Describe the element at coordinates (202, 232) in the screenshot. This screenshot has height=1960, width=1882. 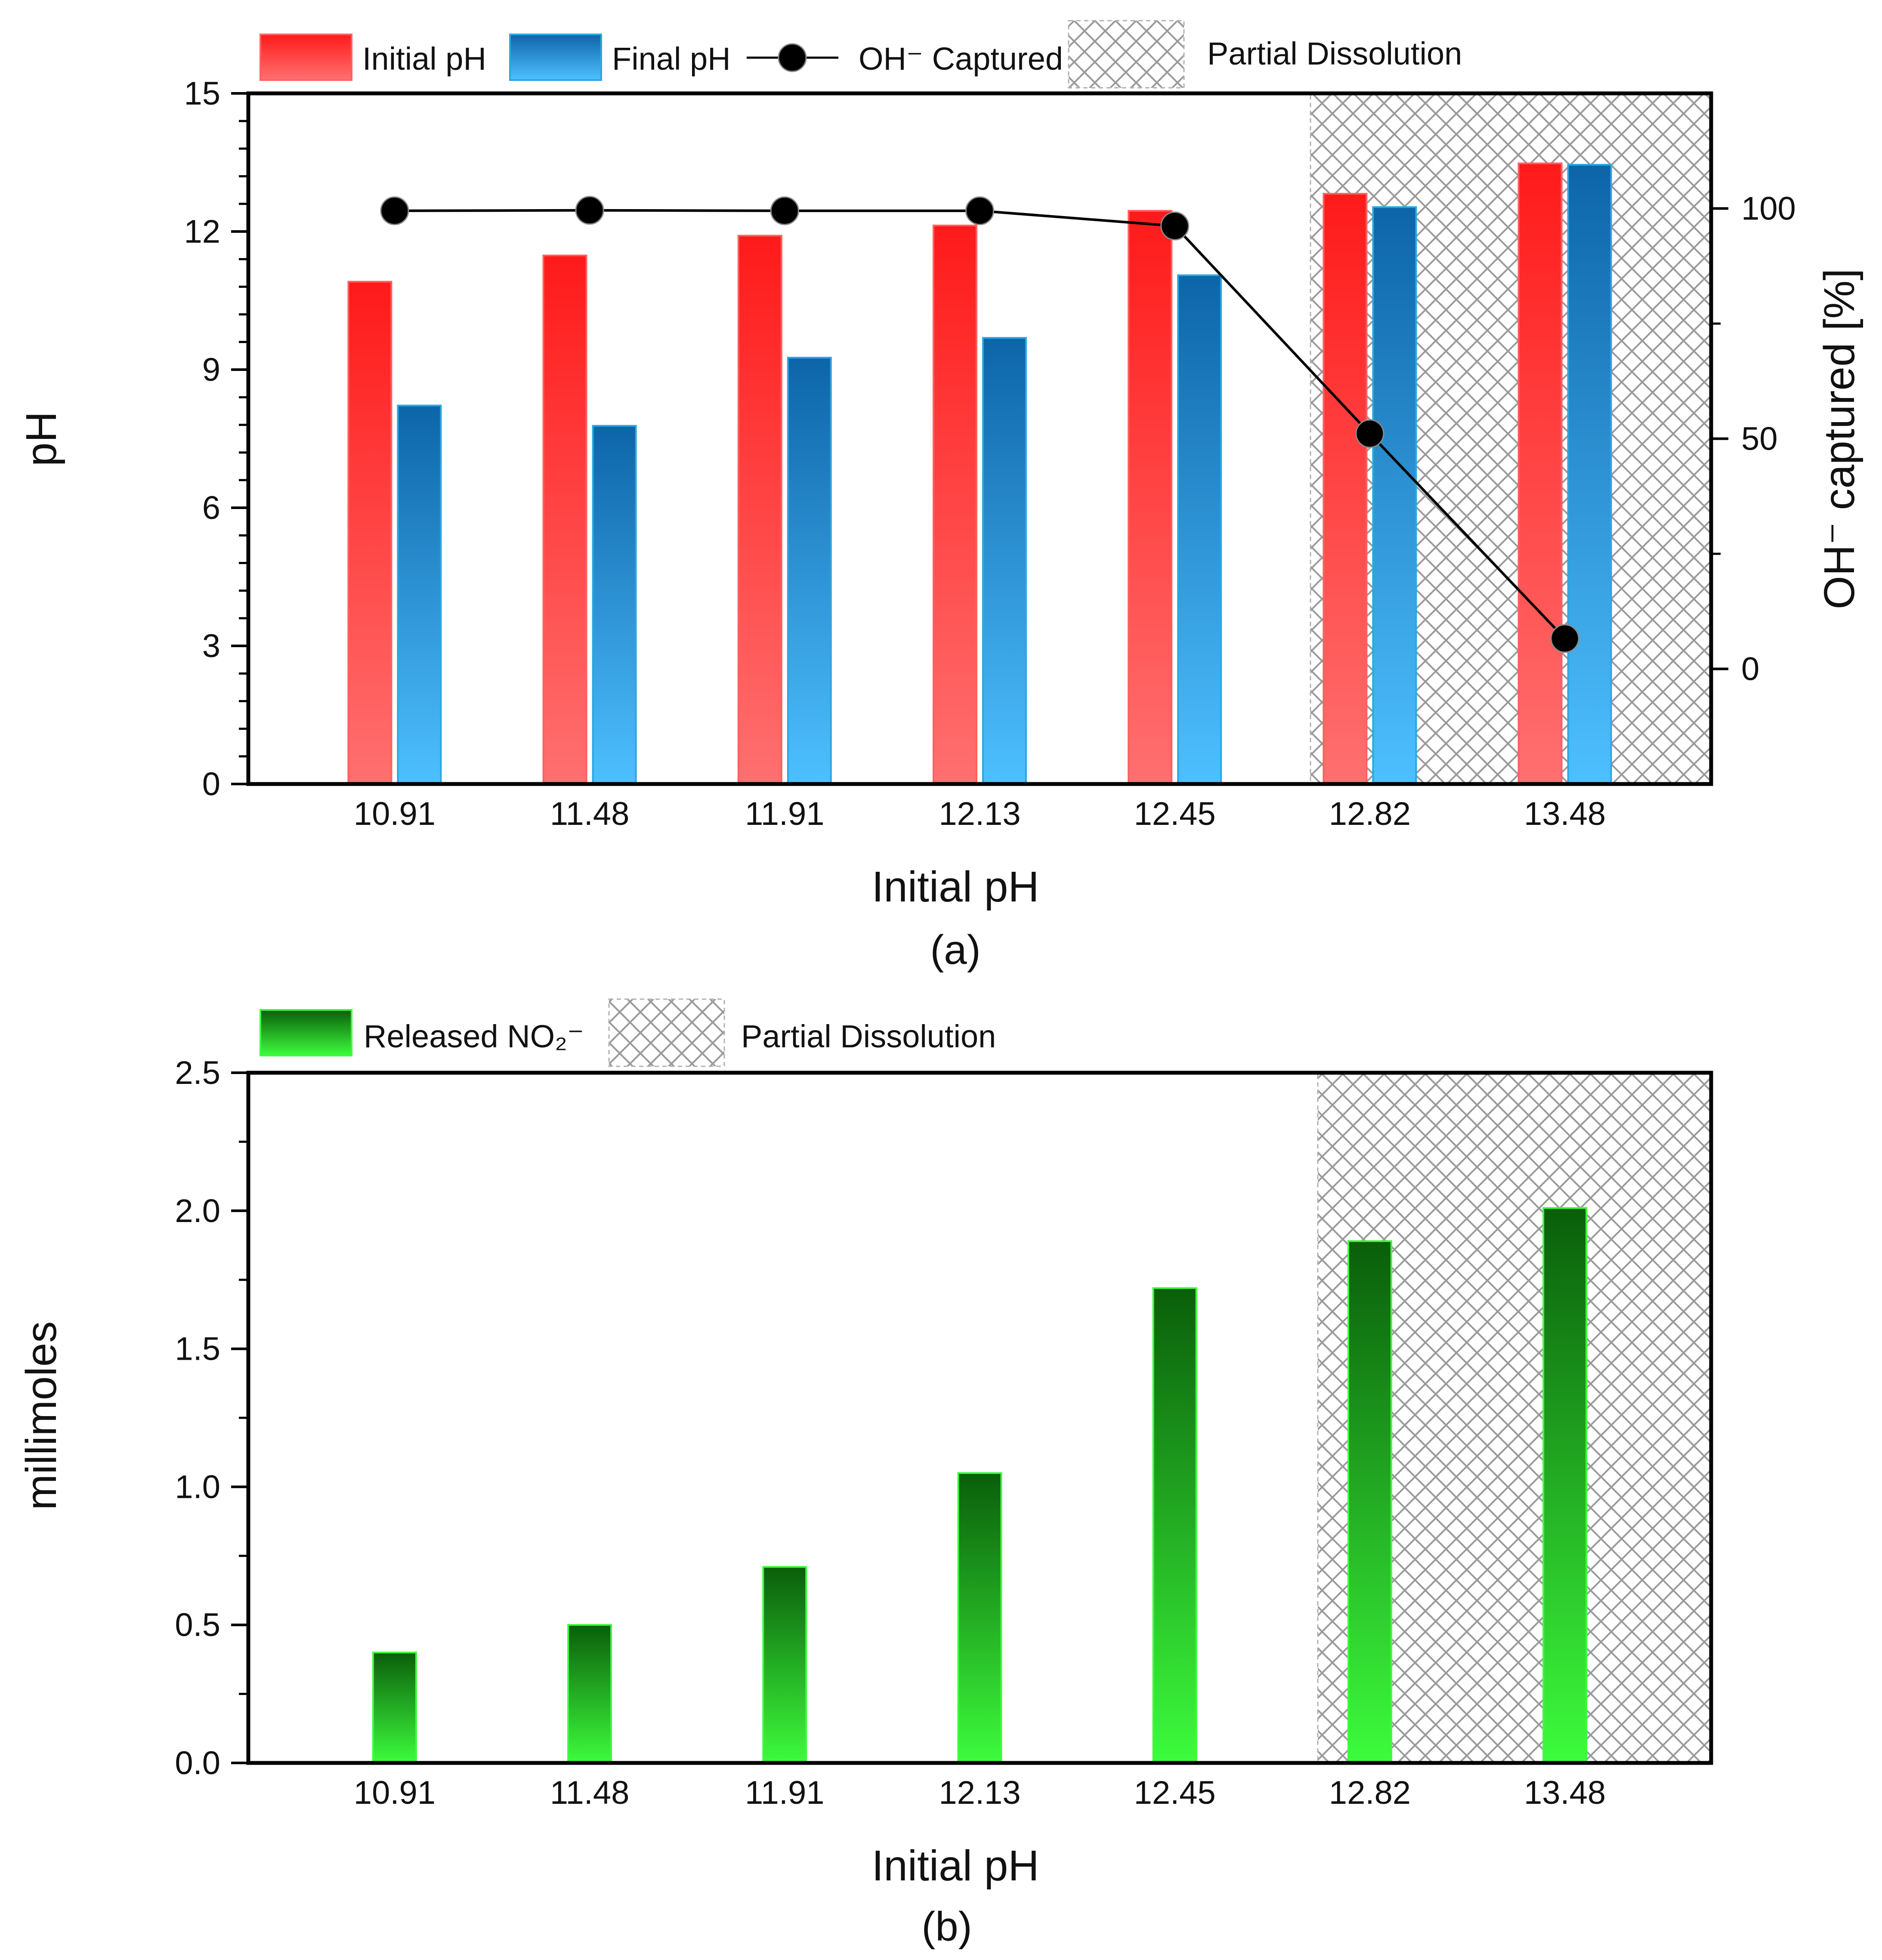
I see `y-tick-label: 12` at that location.